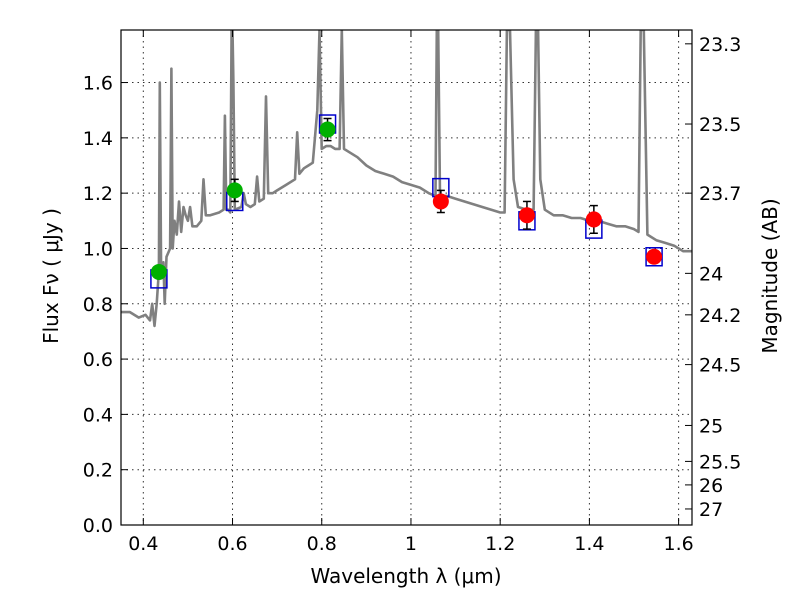 The image size is (800, 600). Describe the element at coordinates (720, 462) in the screenshot. I see `y2-tick-label: 25.5` at that location.